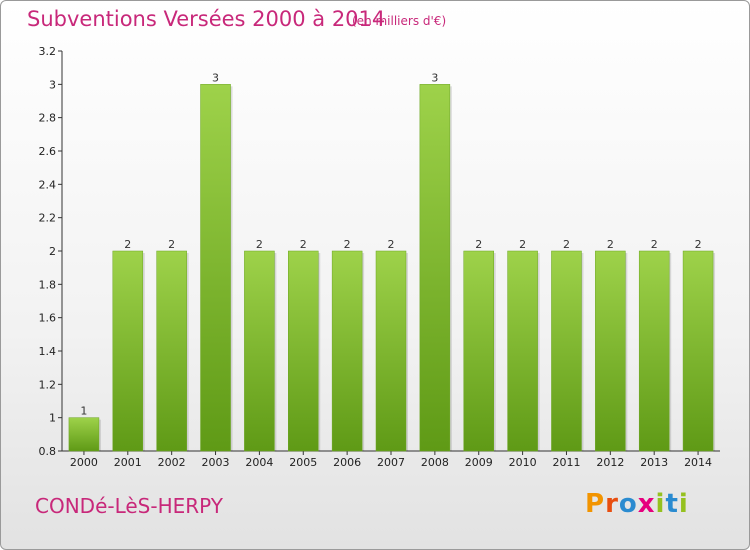 The width and height of the screenshot is (750, 550). What do you see at coordinates (391, 462) in the screenshot?
I see `x-tick-label: 2007` at bounding box center [391, 462].